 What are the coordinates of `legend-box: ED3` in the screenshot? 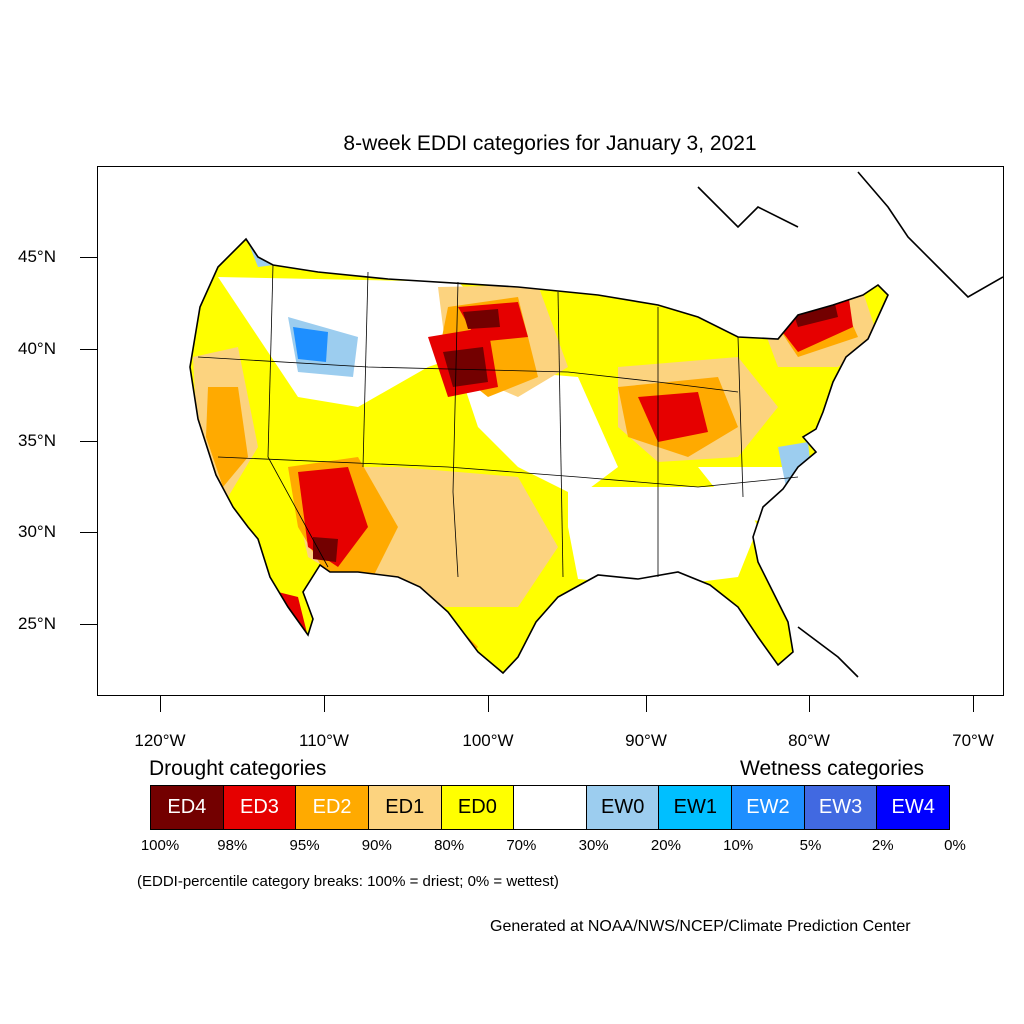 It's located at (260, 807).